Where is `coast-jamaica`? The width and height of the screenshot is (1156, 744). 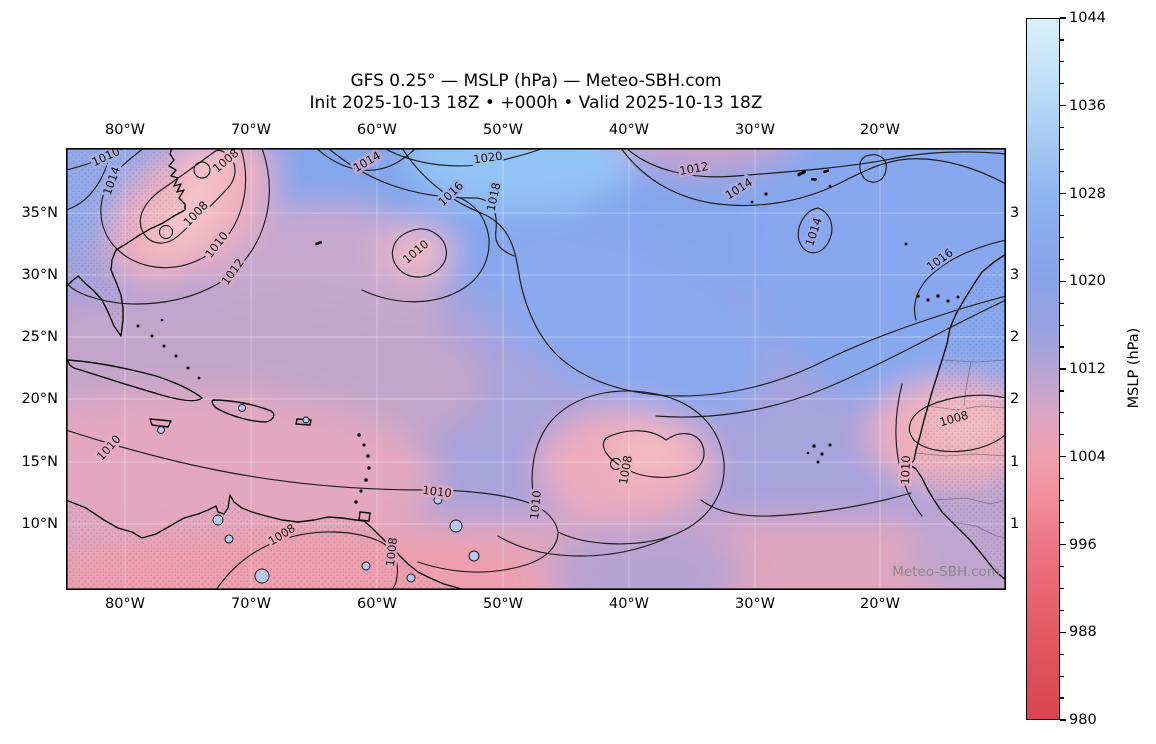
coast-jamaica is located at coordinates (160, 423).